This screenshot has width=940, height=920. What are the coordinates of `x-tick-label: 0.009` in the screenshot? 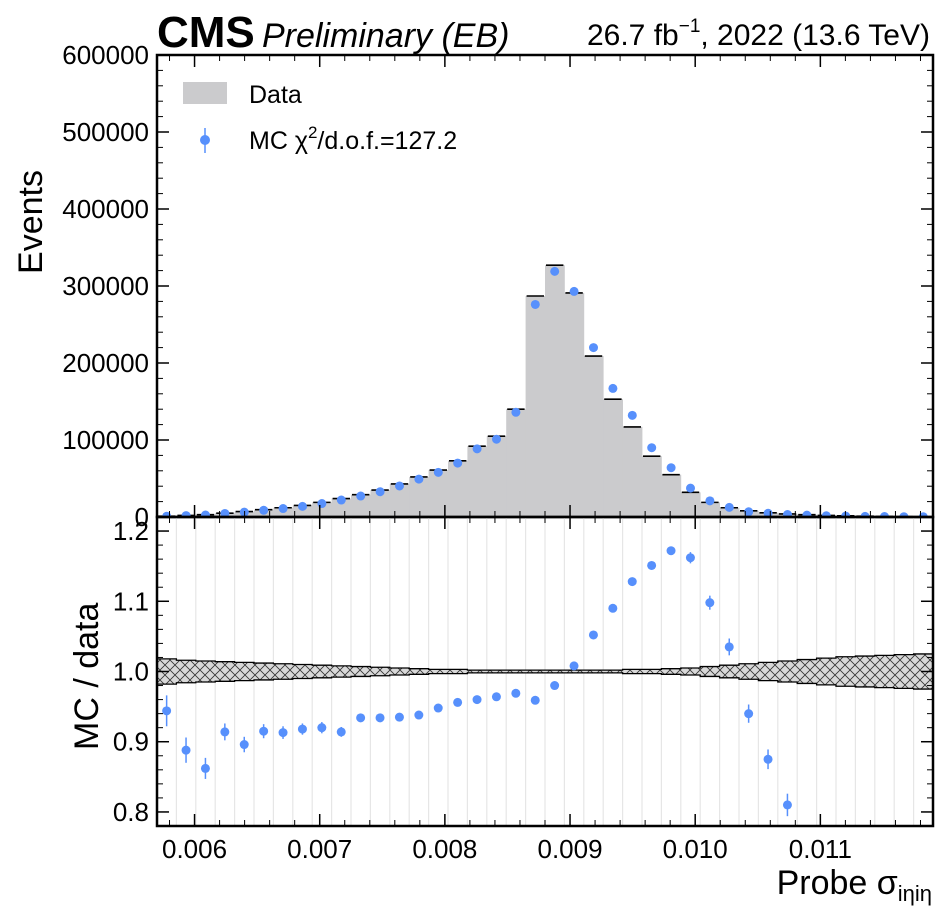 It's located at (569, 849).